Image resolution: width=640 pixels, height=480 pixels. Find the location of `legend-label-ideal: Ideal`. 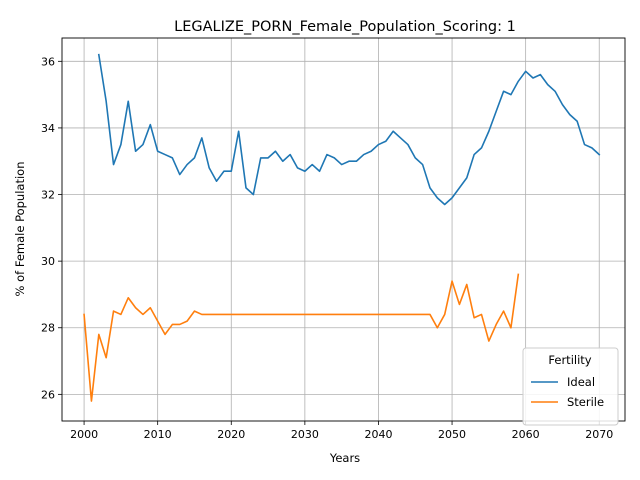

legend-label-ideal: Ideal is located at coordinates (581, 382).